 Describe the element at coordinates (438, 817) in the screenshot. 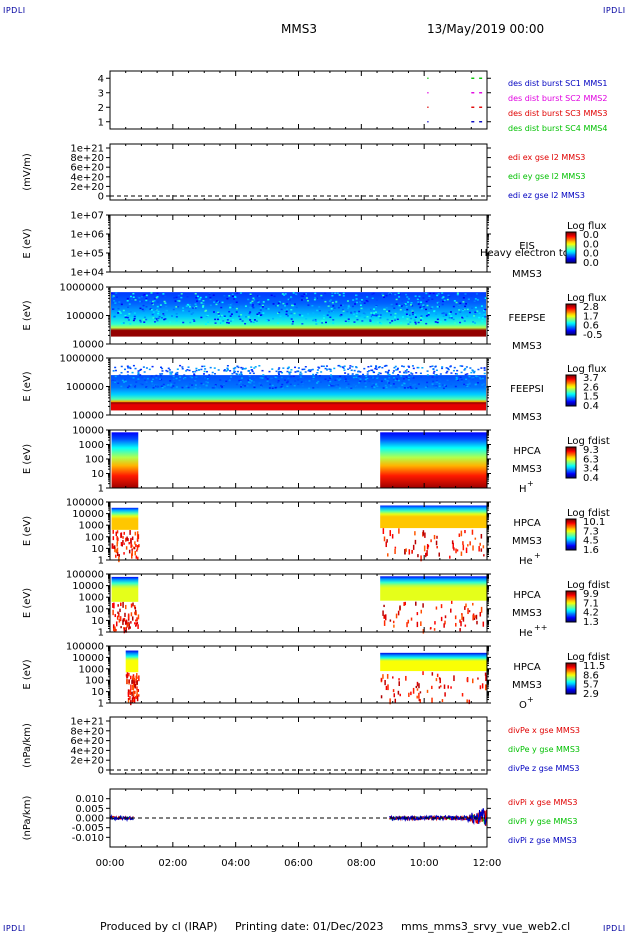

I see `divpi-trace` at that location.